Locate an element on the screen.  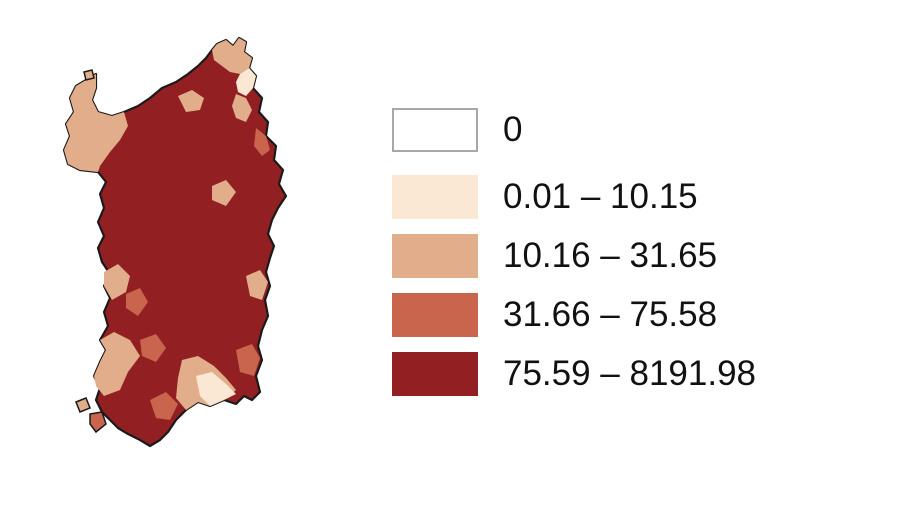
region-southwest-medium is located at coordinates (153, 348).